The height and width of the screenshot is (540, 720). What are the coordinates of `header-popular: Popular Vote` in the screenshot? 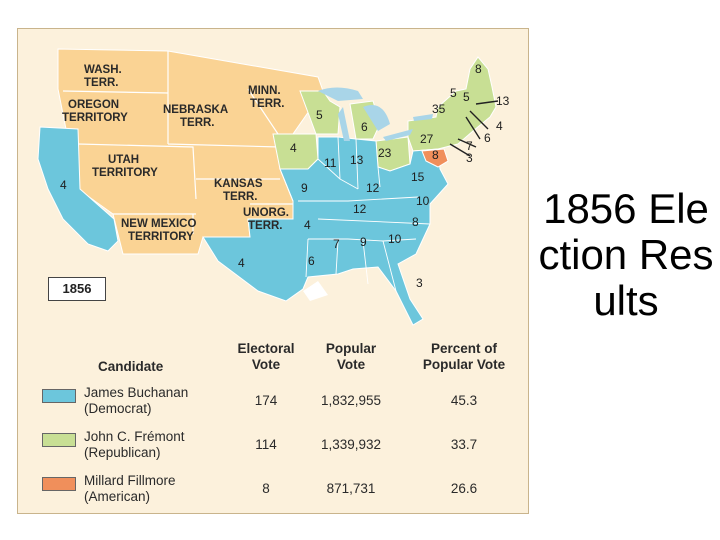 It's located at (351, 356).